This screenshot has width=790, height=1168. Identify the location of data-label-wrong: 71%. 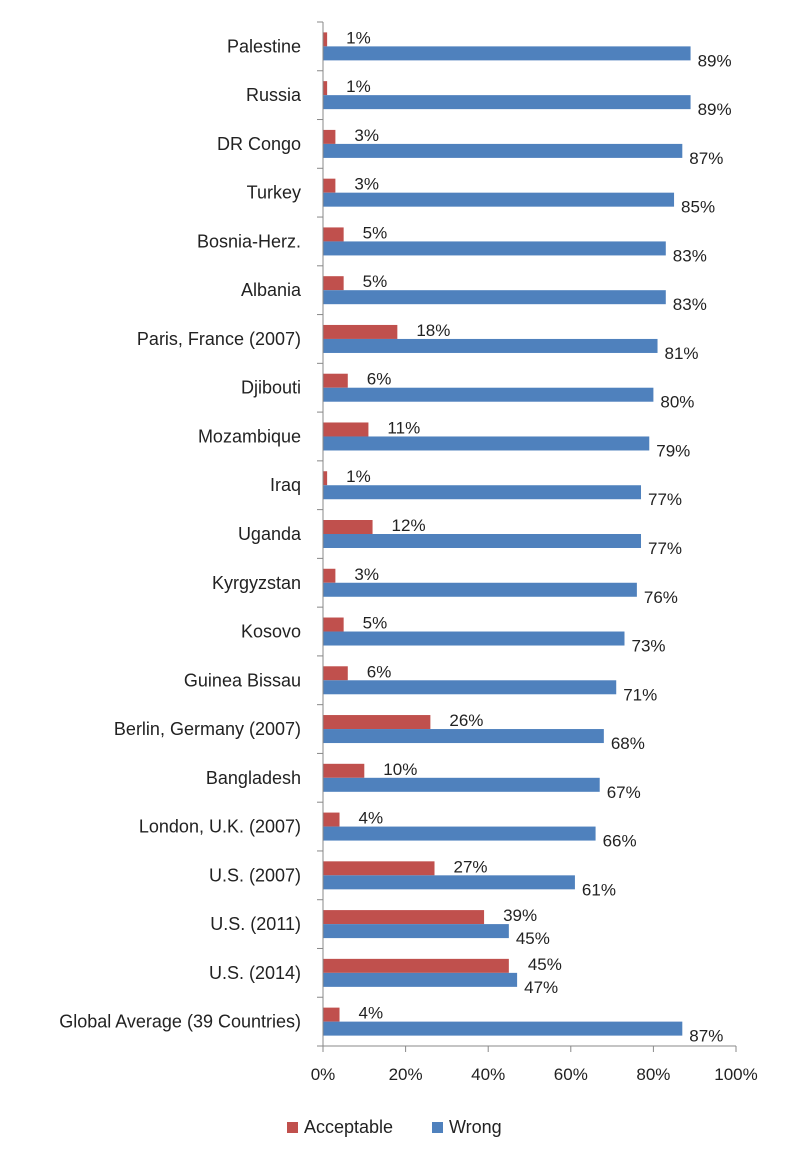
(640, 694).